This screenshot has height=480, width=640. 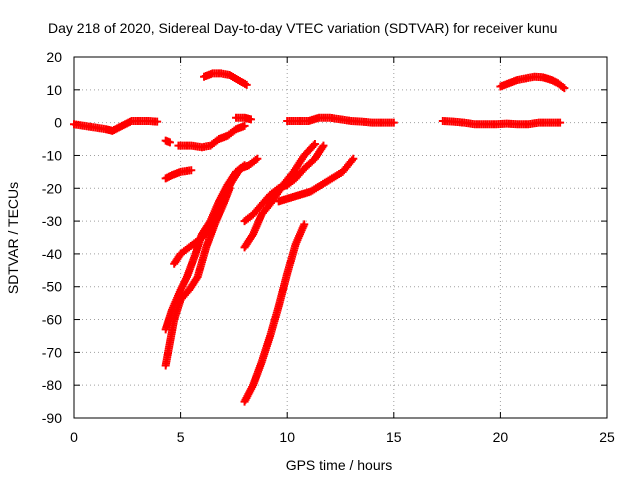 What do you see at coordinates (54, 90) in the screenshot?
I see `y-tick-label: 10` at bounding box center [54, 90].